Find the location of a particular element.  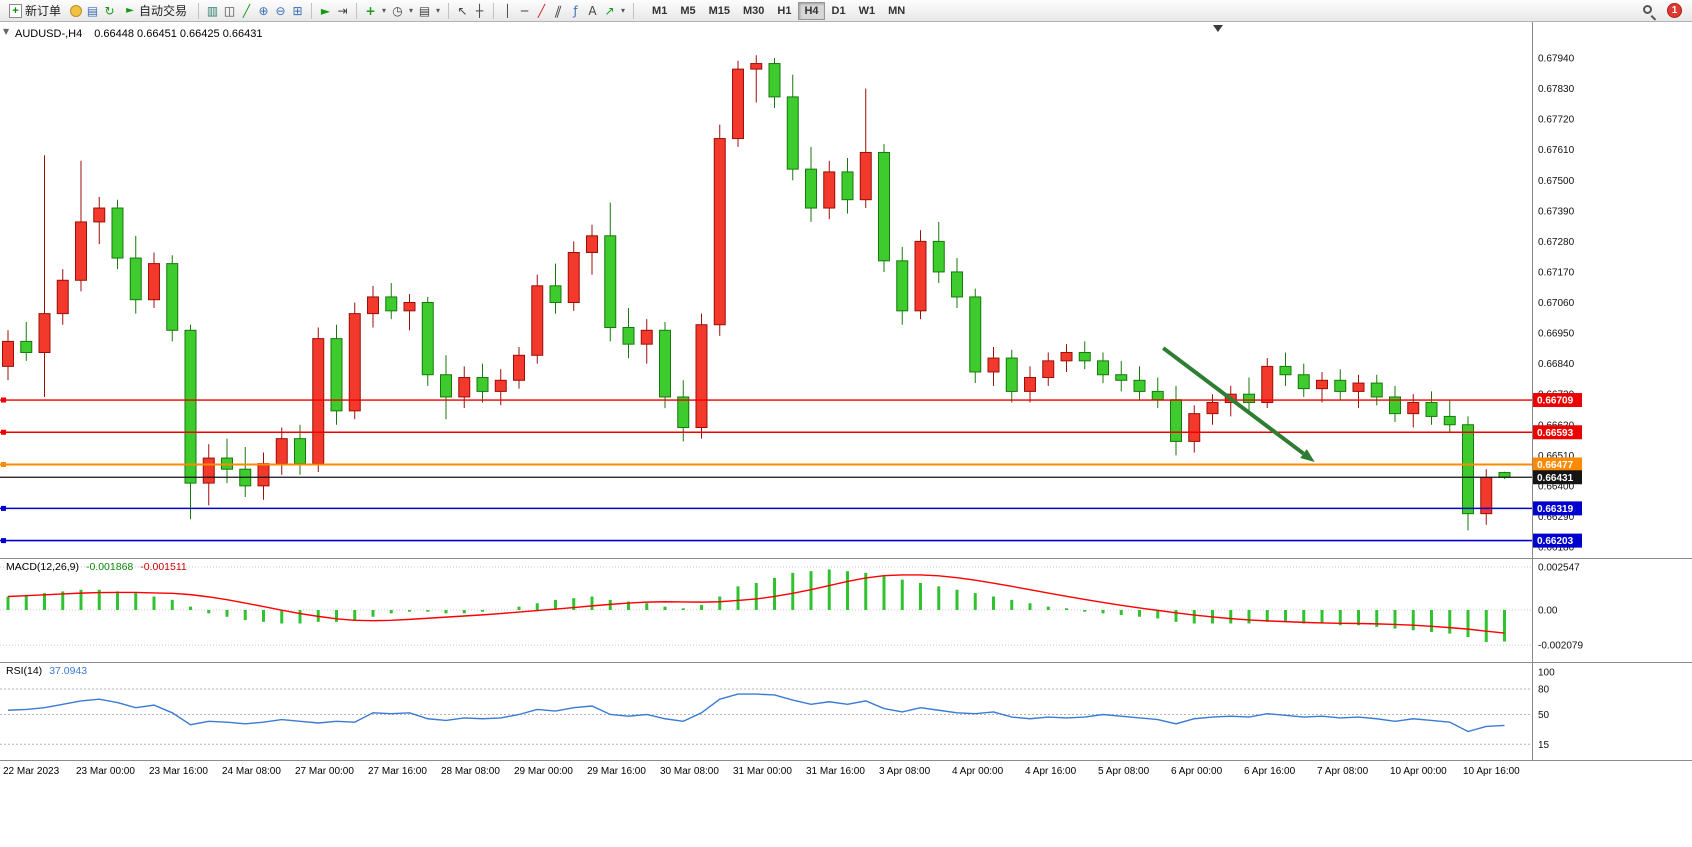

line-chart-mode-icon: ╱ is located at coordinates (246, 10).